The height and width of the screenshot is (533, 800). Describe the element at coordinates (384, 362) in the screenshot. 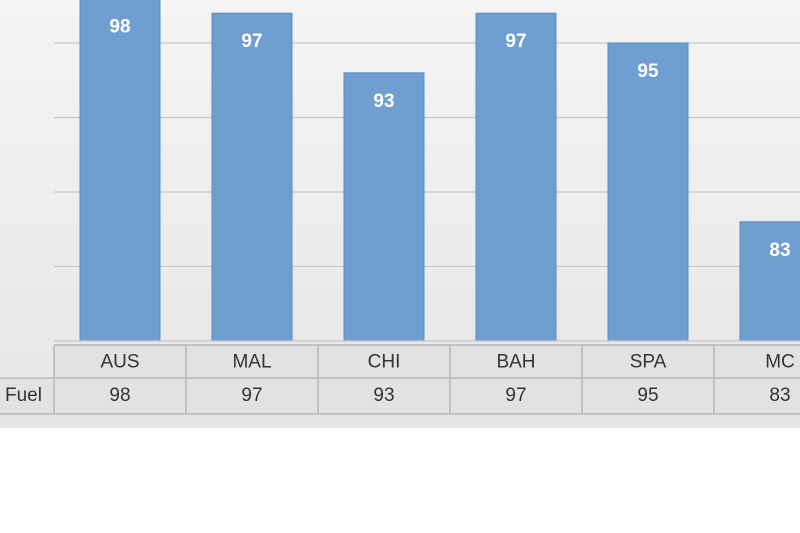

I see `x-tick-label: CHI` at that location.